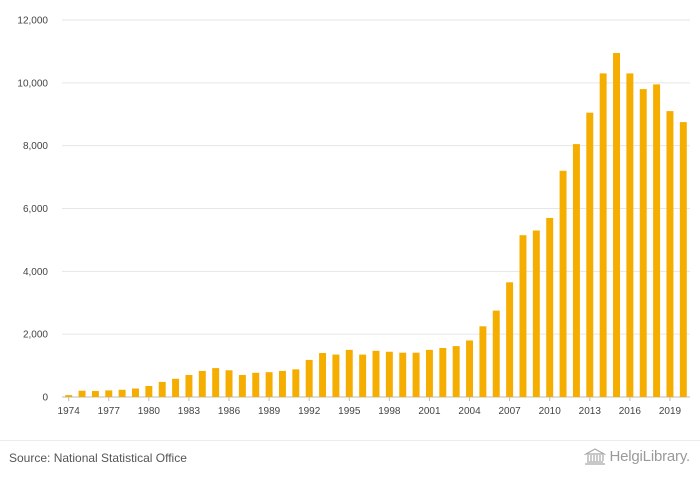  What do you see at coordinates (95, 394) in the screenshot?
I see `bar-1976` at bounding box center [95, 394].